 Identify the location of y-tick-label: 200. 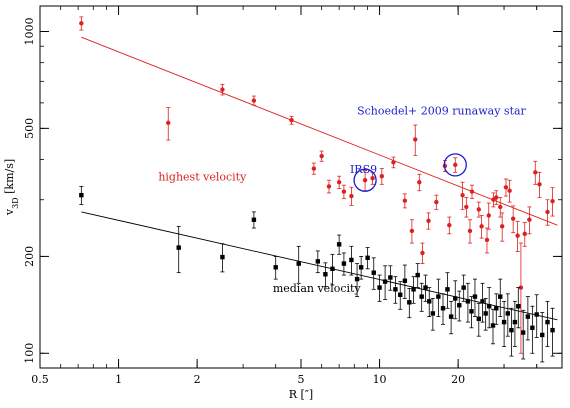
(29, 256).